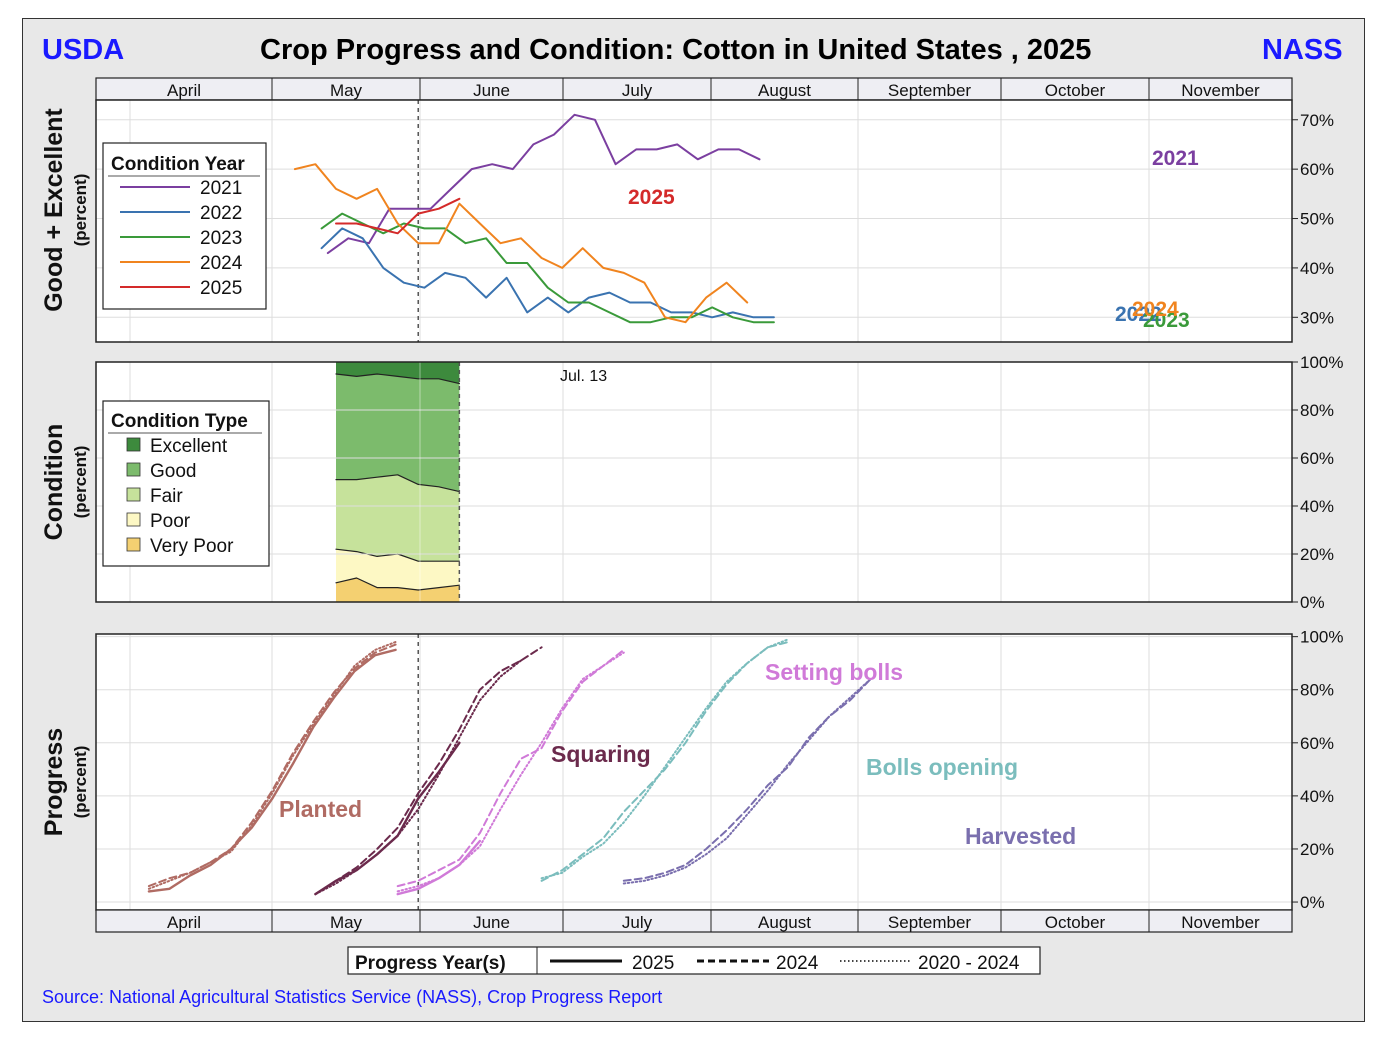 This screenshot has height=1052, width=1388. Describe the element at coordinates (601, 754) in the screenshot. I see `stage-label-squaring: Squaring` at that location.